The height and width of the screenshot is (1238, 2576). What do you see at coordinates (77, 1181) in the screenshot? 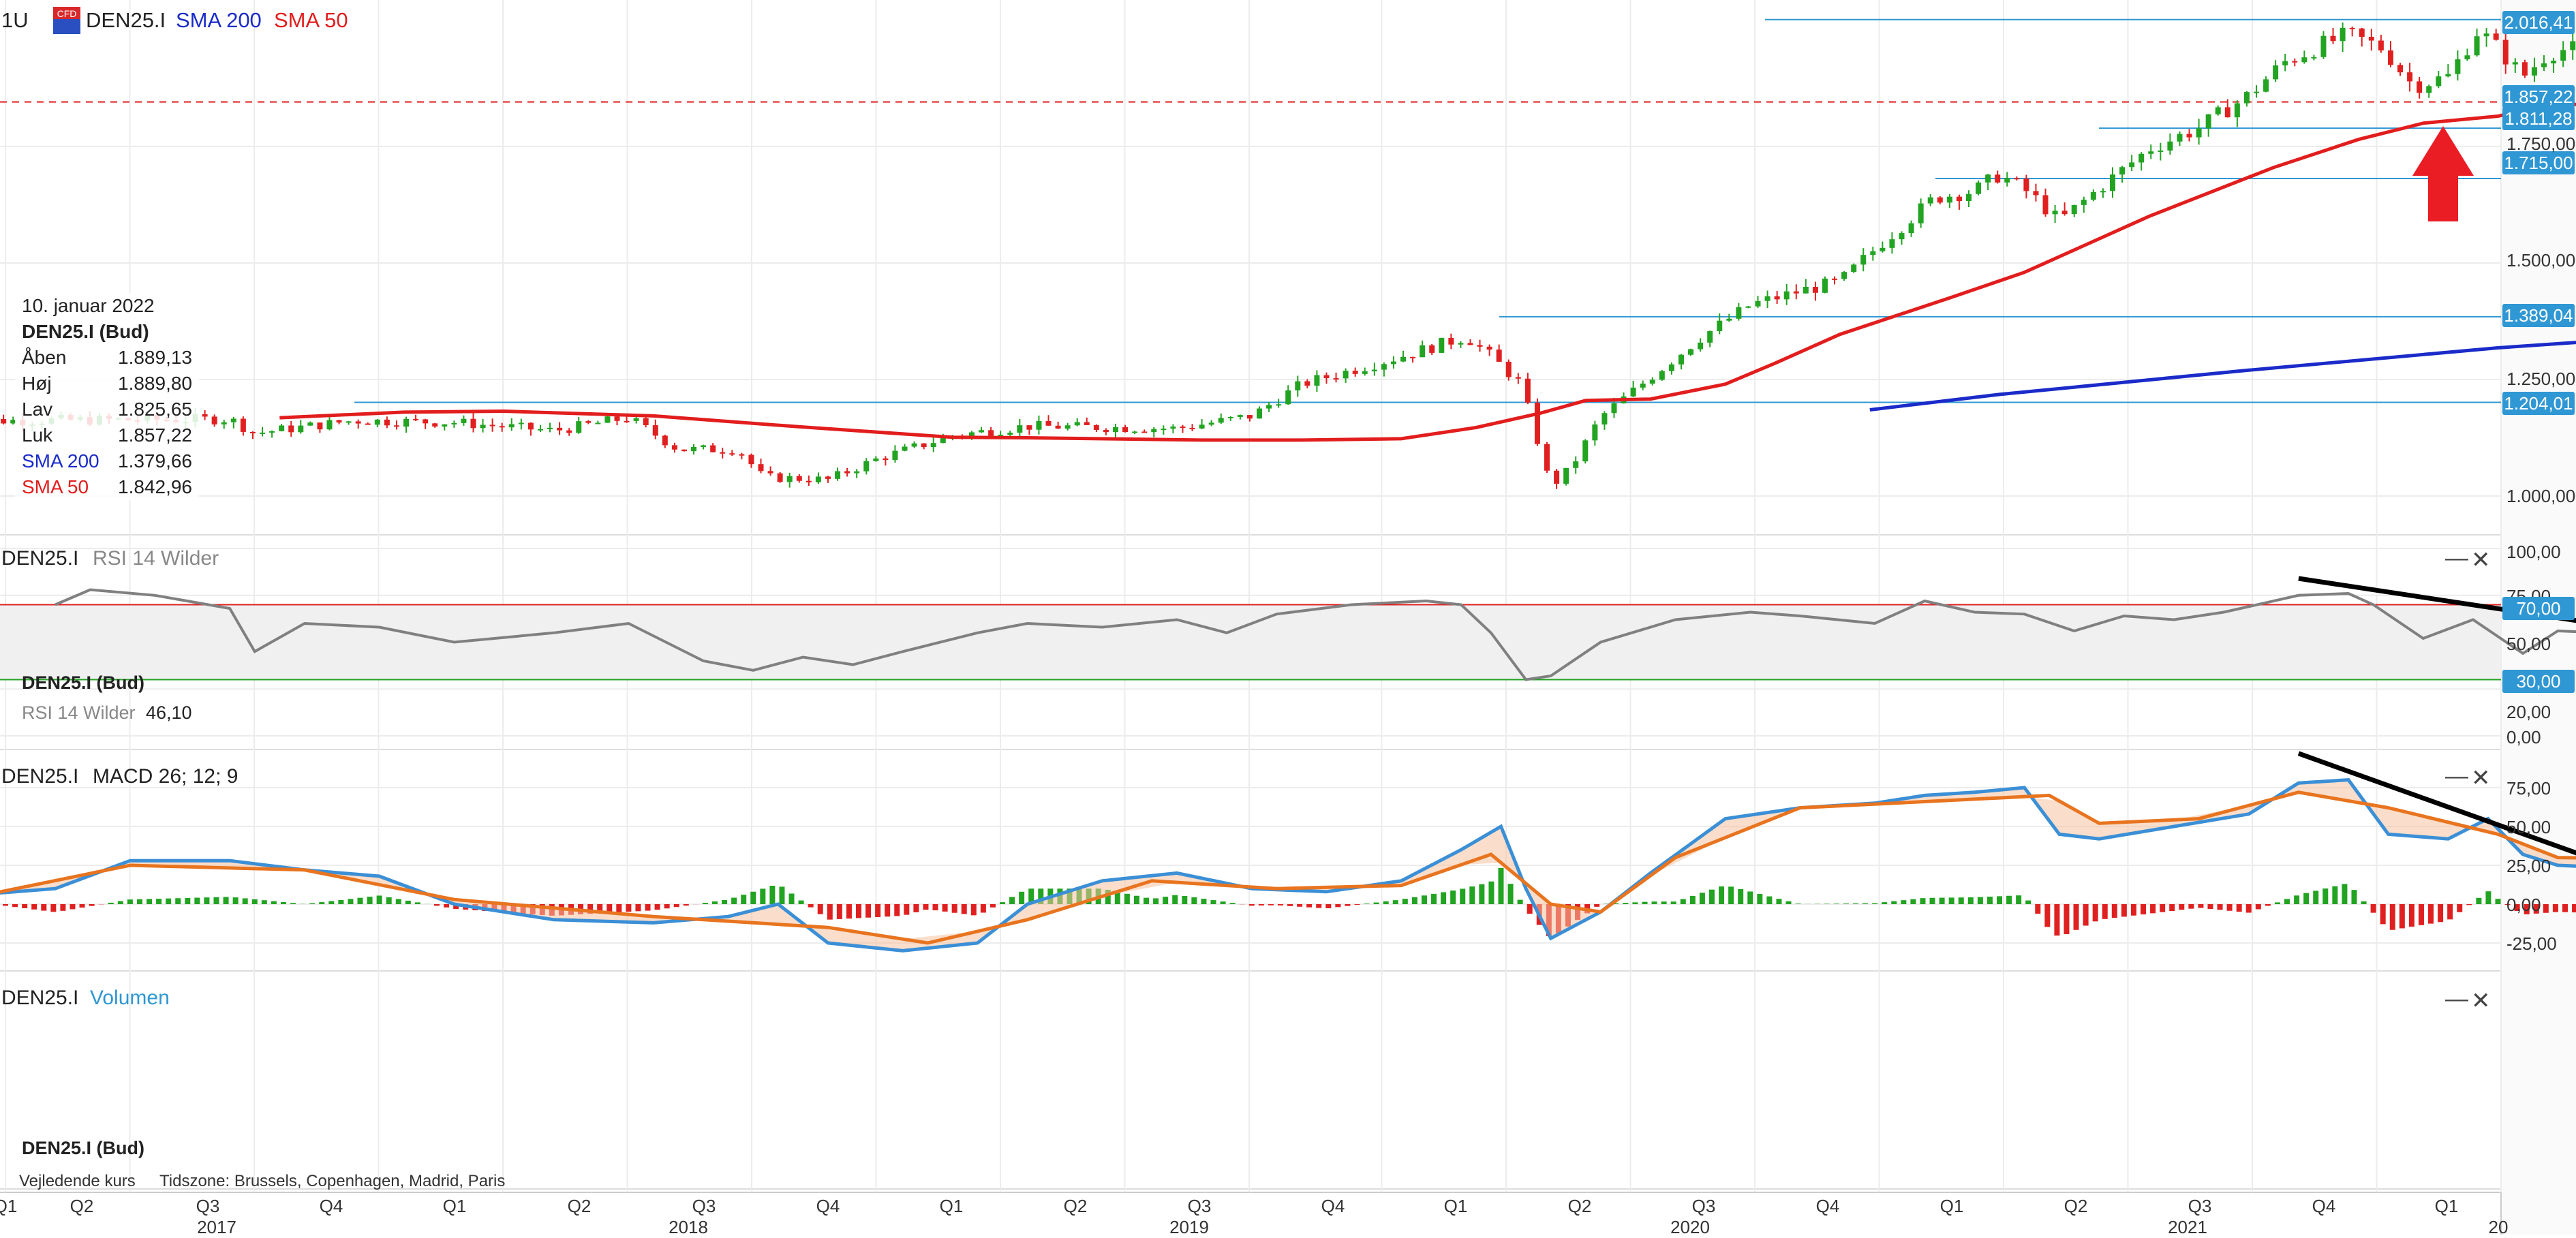
I see `price-type: Vejledende kurs` at bounding box center [77, 1181].